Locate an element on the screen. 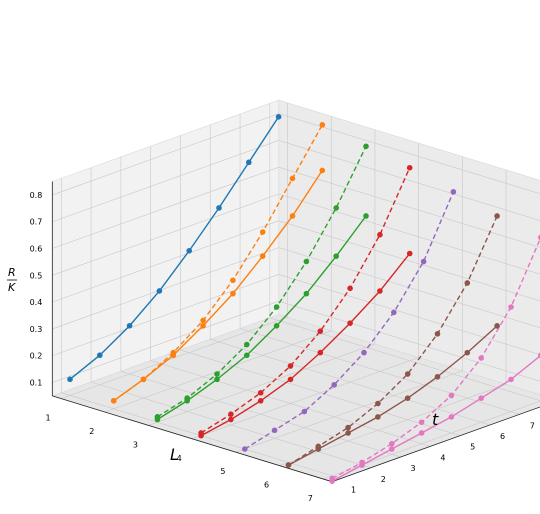  y-axis-label: t is located at coordinates (435, 419).